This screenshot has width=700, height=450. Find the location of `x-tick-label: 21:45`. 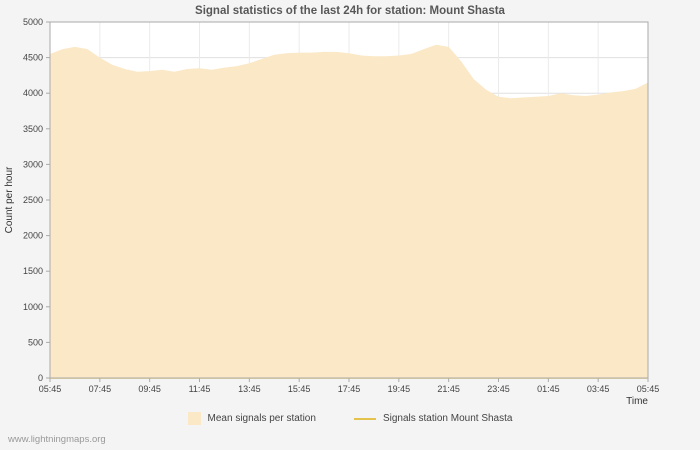

x-tick-label: 21:45 is located at coordinates (448, 389).